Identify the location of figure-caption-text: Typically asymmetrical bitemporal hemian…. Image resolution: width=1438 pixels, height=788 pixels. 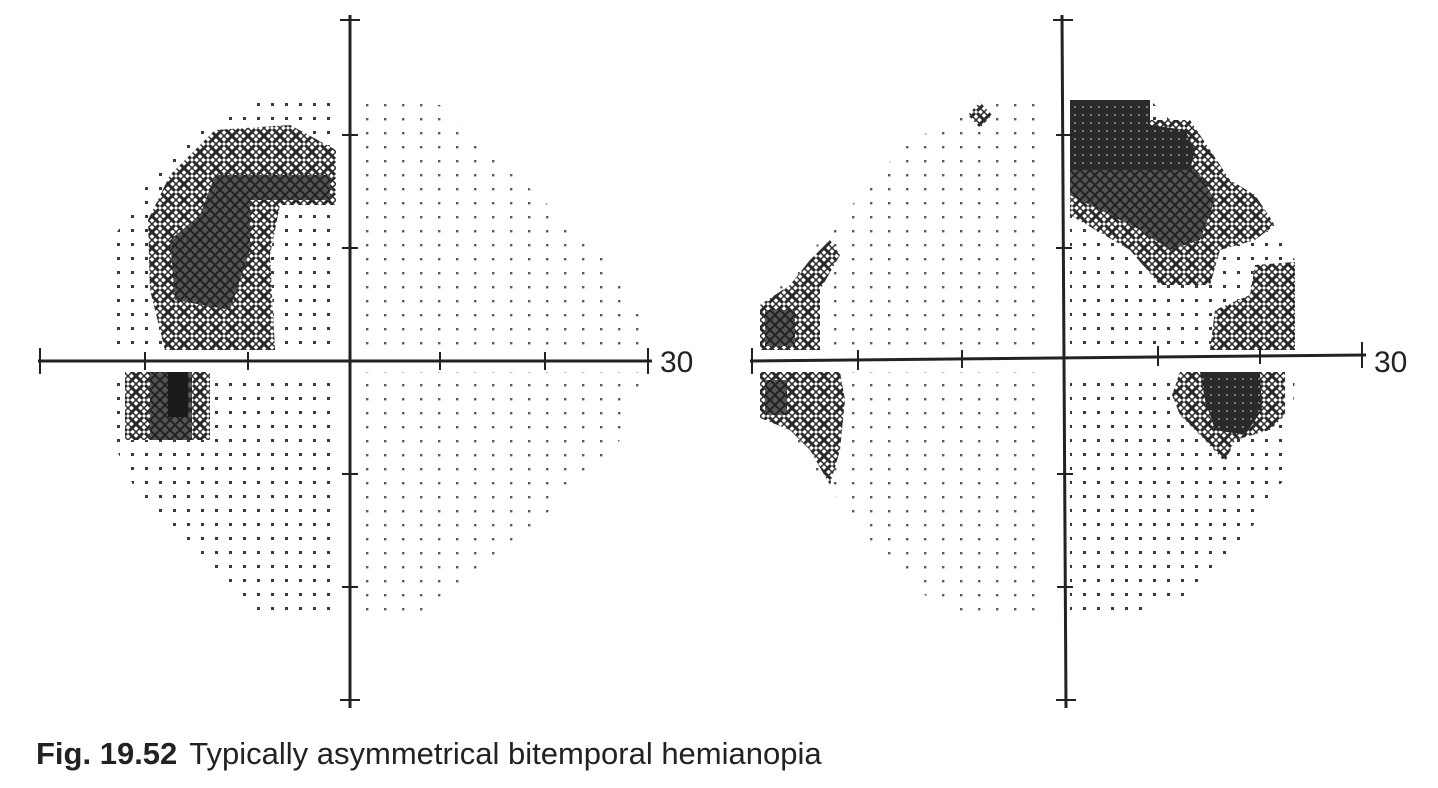
(505, 753).